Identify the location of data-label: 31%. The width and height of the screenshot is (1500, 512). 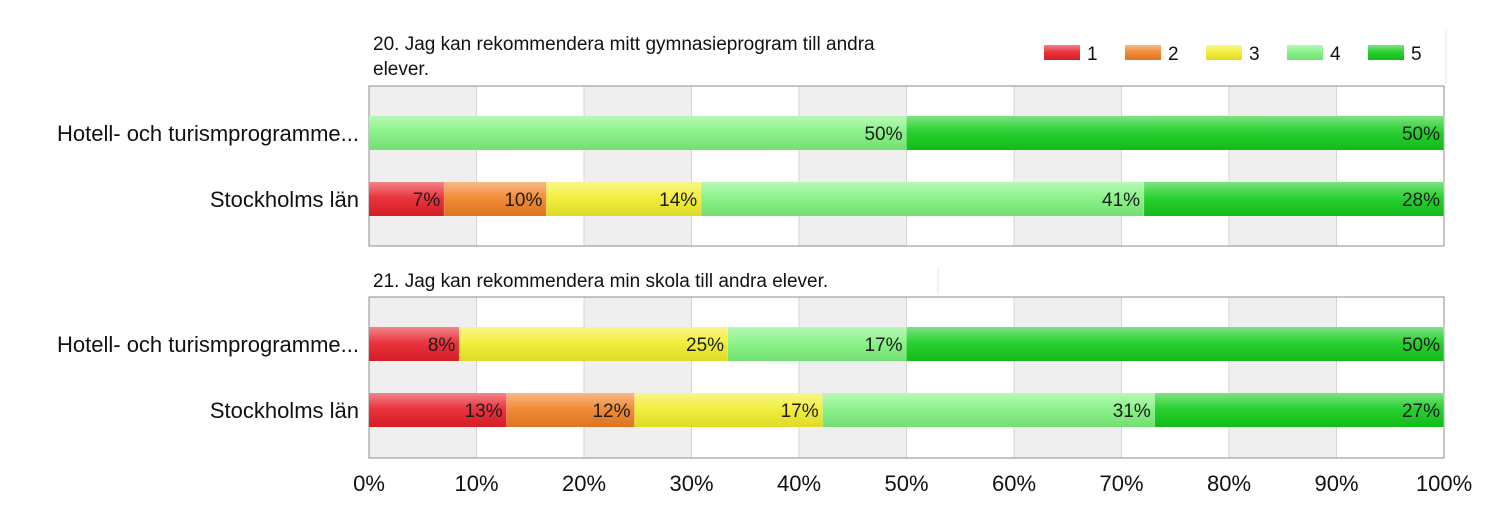
(1132, 411).